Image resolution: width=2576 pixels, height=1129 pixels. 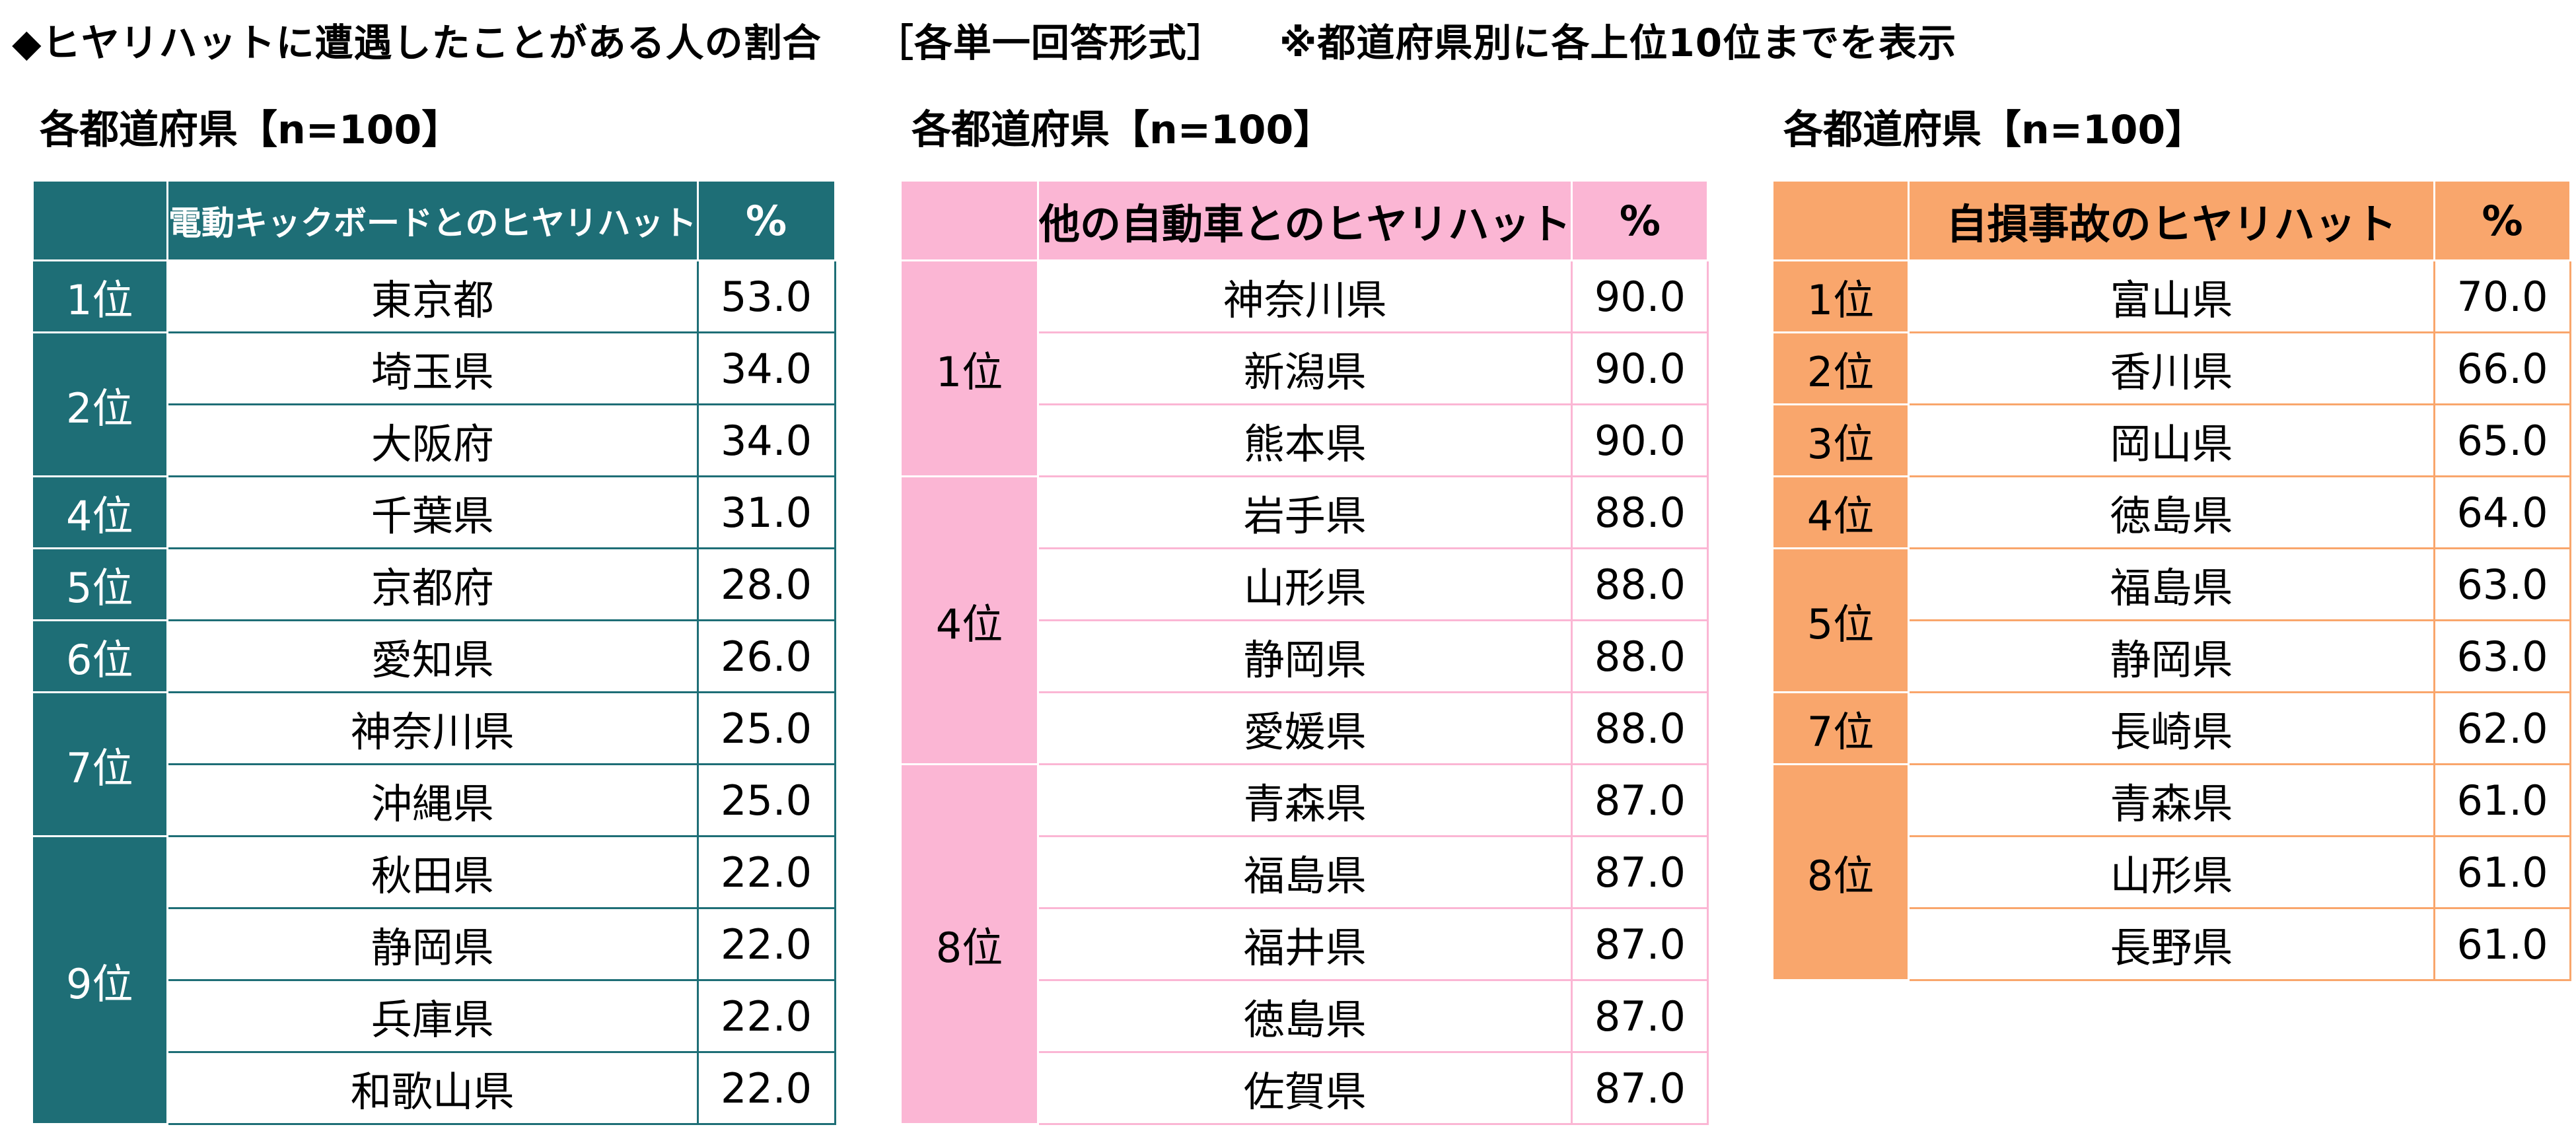 What do you see at coordinates (1640, 296) in the screenshot?
I see `value-cell: 90.0` at bounding box center [1640, 296].